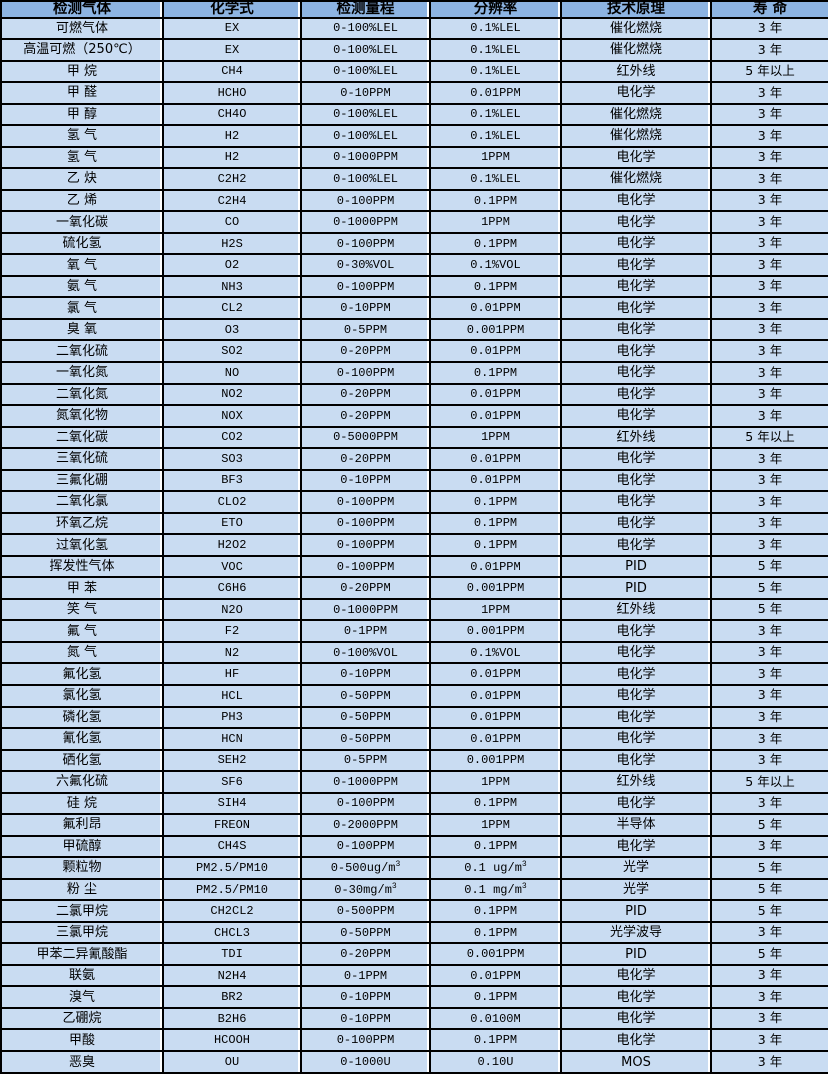 The image size is (828, 1074). What do you see at coordinates (414, 459) in the screenshot?
I see `table-row: 三氧化硫 SO3 0-20PPM 0.01PPM 电化学 3 年` at bounding box center [414, 459].